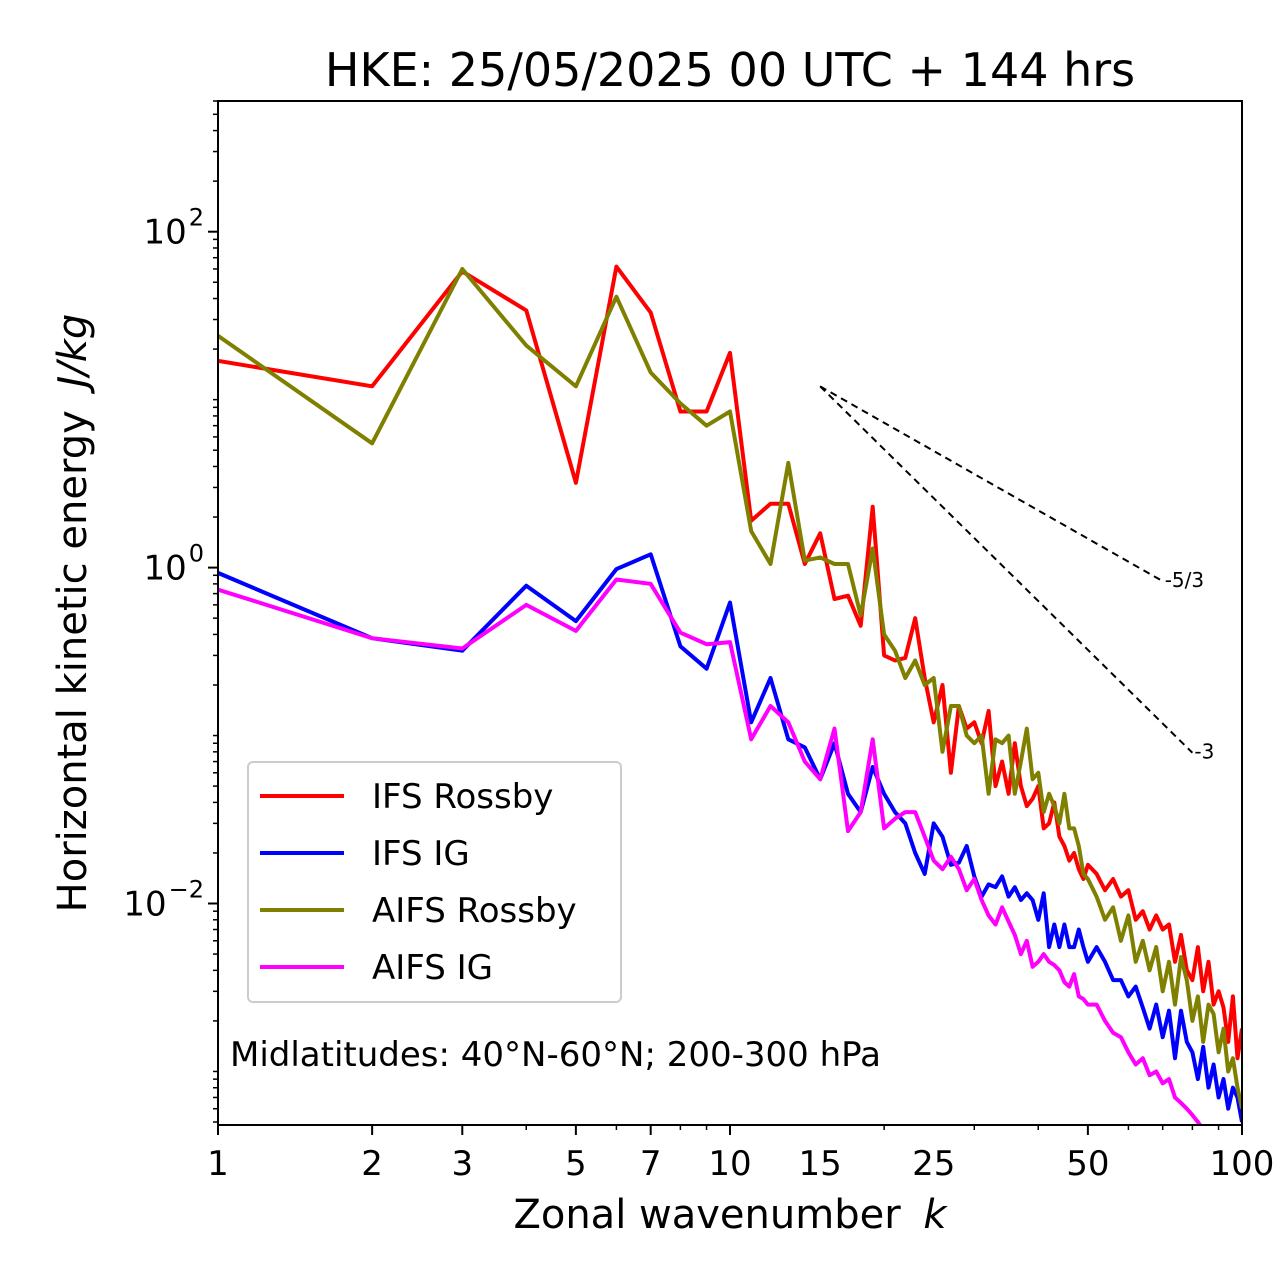 This screenshot has height=1288, width=1280. I want to click on legend-box, so click(434, 882).